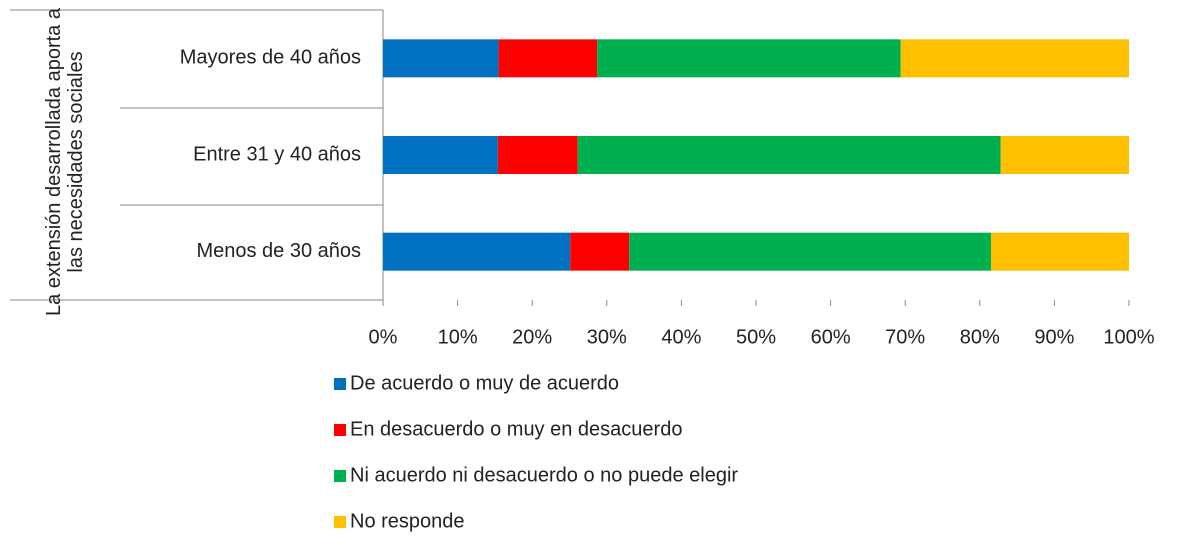 The width and height of the screenshot is (1178, 536). Describe the element at coordinates (980, 337) in the screenshot. I see `x-tick-label: 80%` at that location.